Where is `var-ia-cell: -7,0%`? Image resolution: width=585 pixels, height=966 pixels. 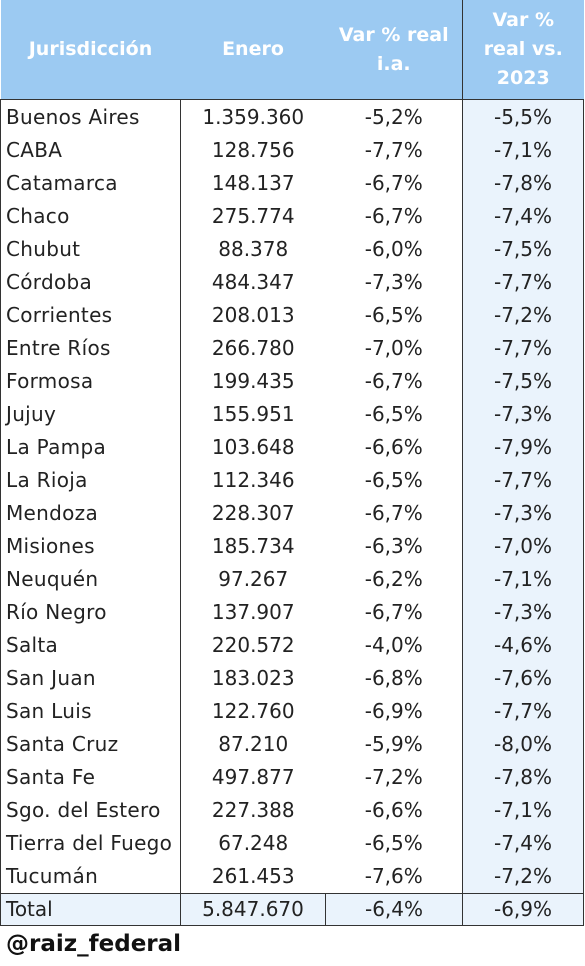
var-ia-cell: -7,0% is located at coordinates (393, 348).